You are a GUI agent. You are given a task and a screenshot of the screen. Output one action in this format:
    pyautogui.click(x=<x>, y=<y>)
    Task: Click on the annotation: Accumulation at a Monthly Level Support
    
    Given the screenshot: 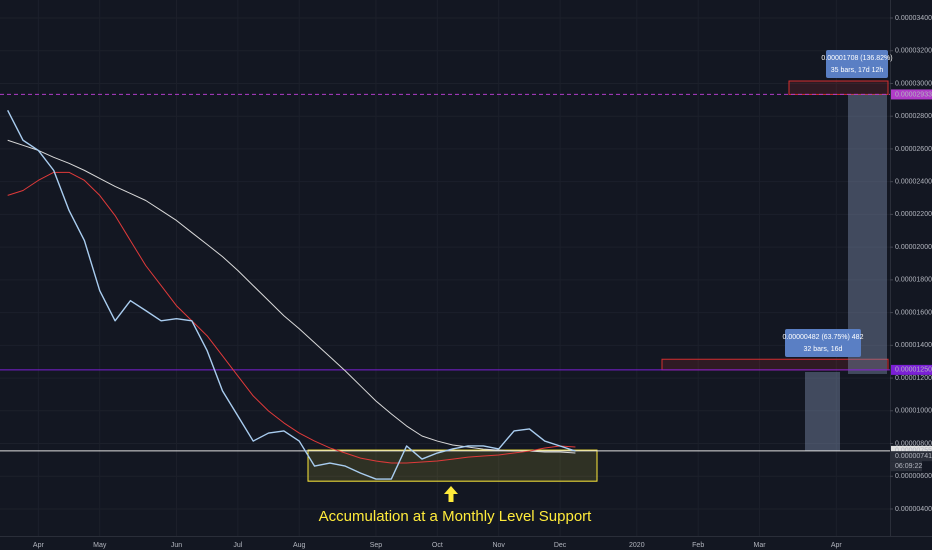 What is the action you would take?
    pyautogui.click(x=455, y=516)
    